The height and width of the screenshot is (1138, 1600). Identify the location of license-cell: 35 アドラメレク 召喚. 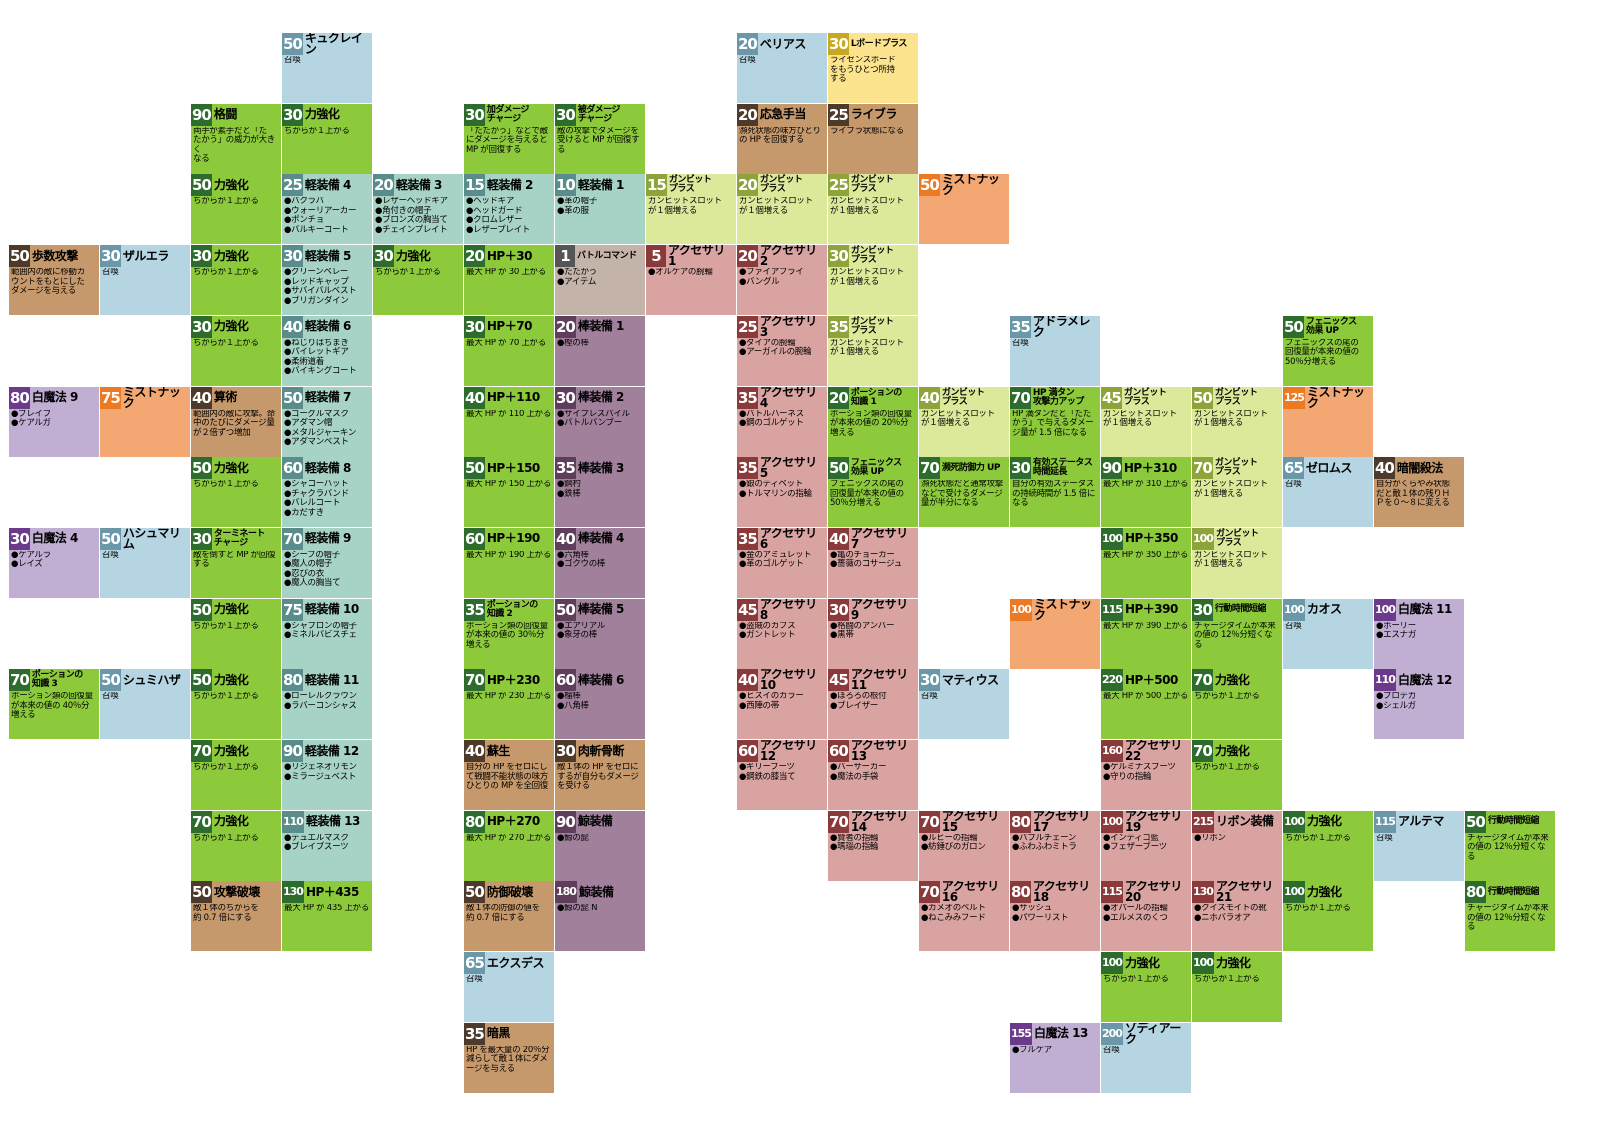
(1055, 350).